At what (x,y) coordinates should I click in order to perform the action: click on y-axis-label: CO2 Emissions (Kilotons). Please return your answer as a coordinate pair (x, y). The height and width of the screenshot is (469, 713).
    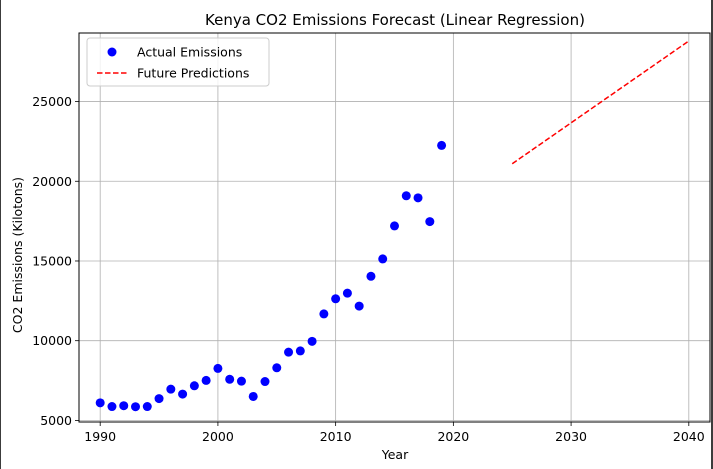
    Looking at the image, I should click on (17, 255).